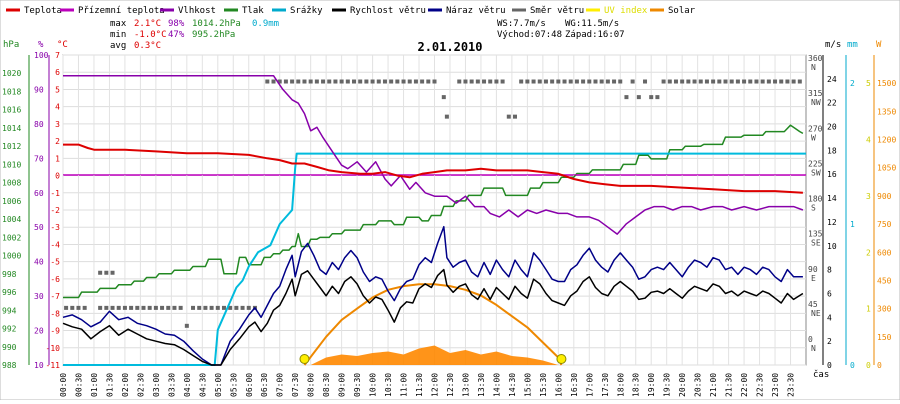 This screenshot has width=900, height=404. I want to click on x-tick-label: 07:00, so click(280, 385).